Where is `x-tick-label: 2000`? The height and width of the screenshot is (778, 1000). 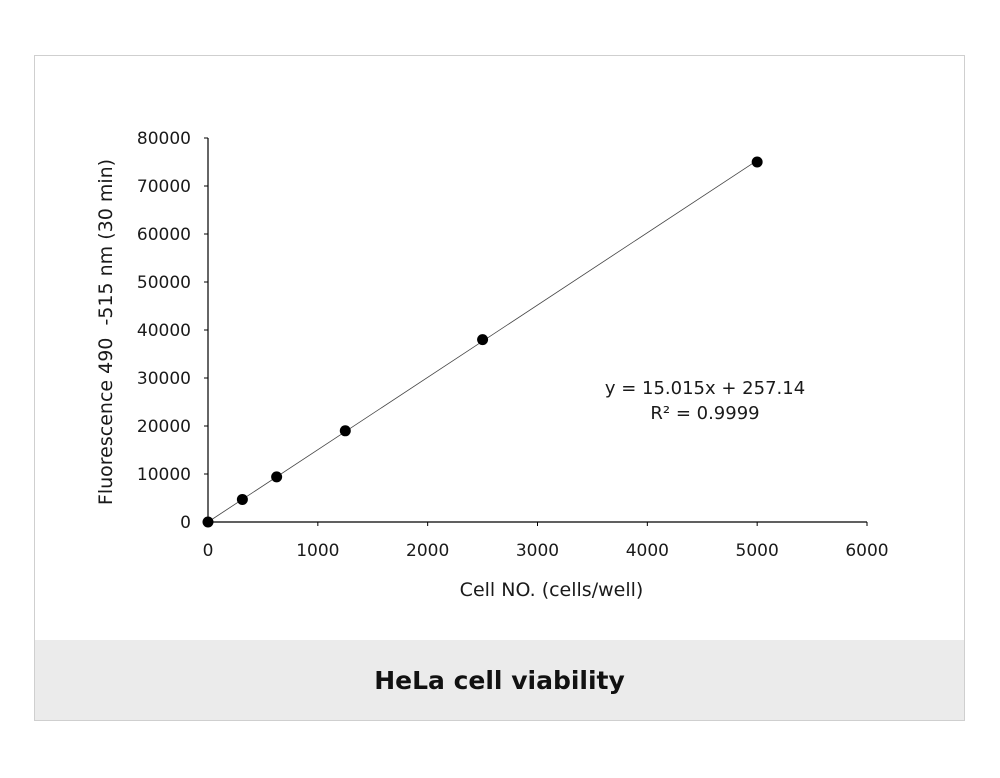
x-tick-label: 2000 is located at coordinates (427, 551).